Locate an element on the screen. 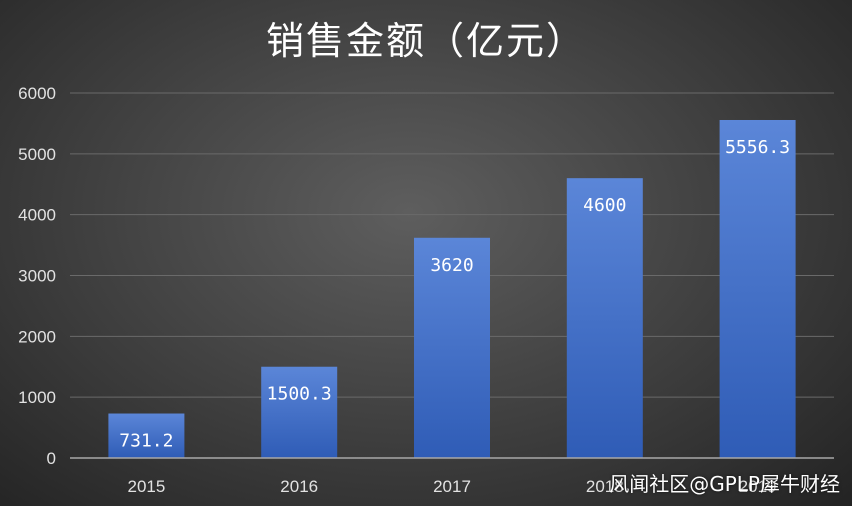 The width and height of the screenshot is (852, 506). data-label-2018: 4600 is located at coordinates (604, 205).